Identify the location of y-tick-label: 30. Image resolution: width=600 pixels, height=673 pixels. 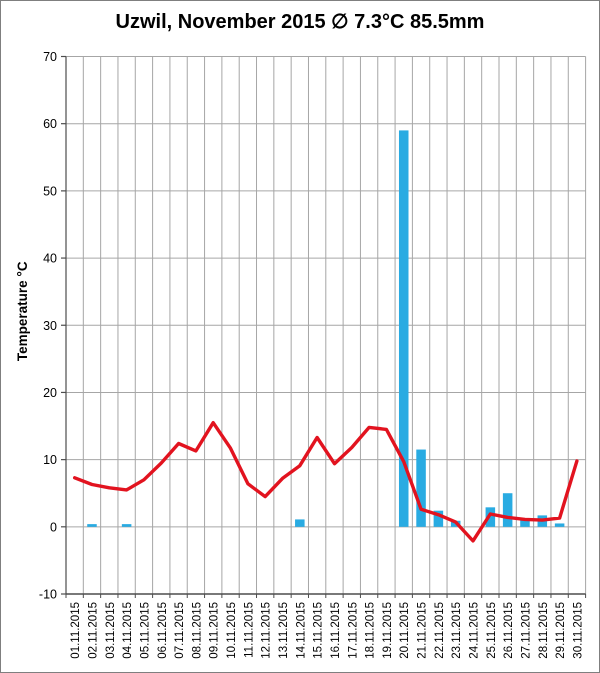
(50, 326).